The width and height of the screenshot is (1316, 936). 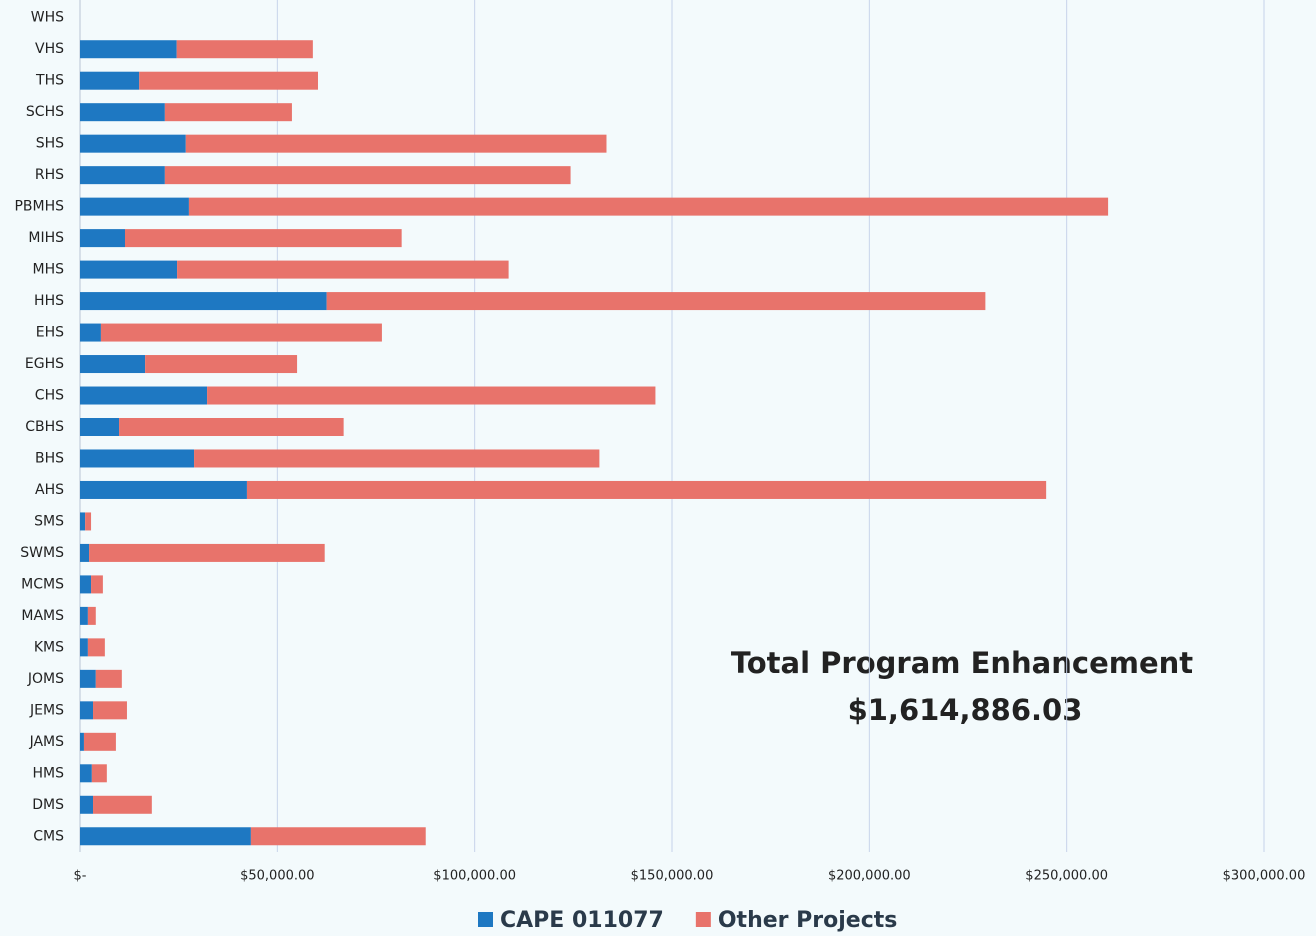 I want to click on x-tick-label: $200,000.00, so click(x=869, y=876).